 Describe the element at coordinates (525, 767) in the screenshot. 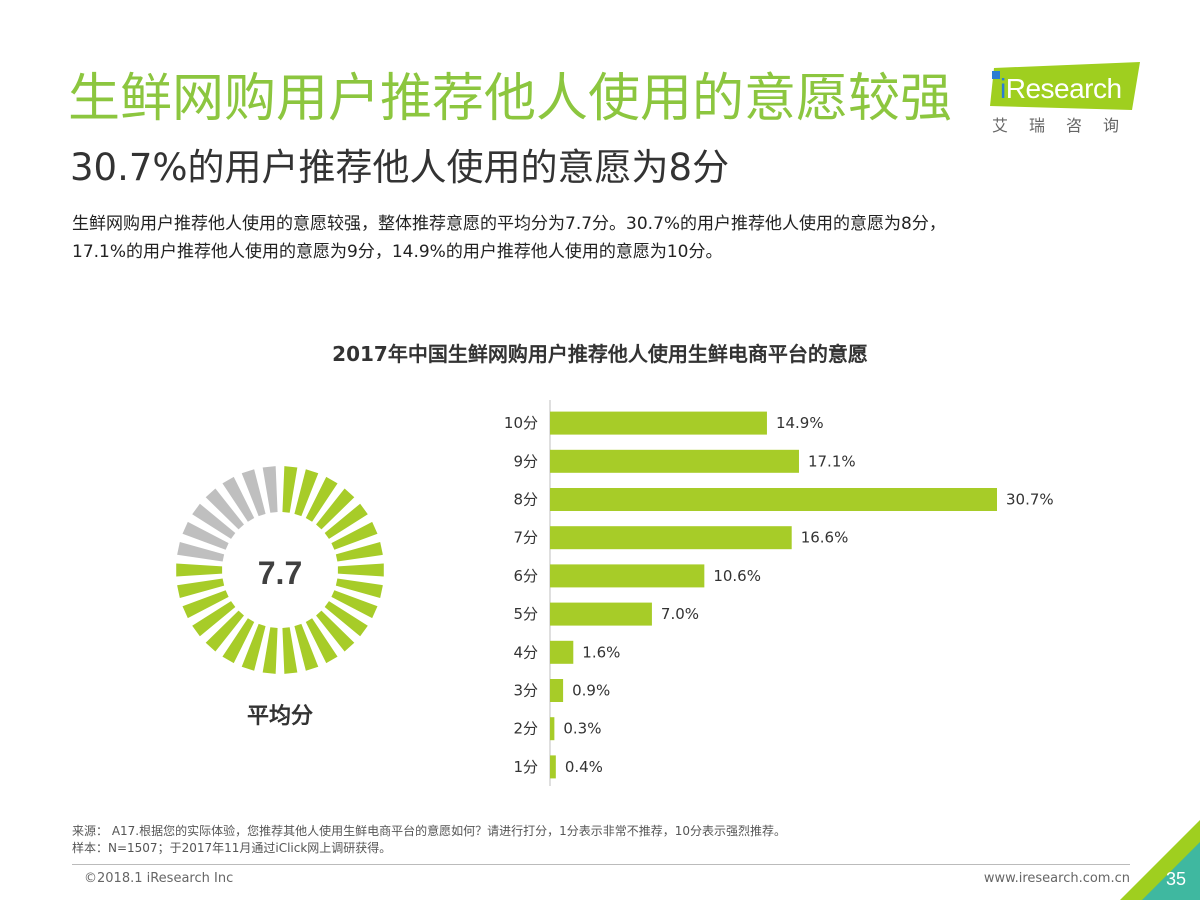

I see `category-label: 1分` at that location.